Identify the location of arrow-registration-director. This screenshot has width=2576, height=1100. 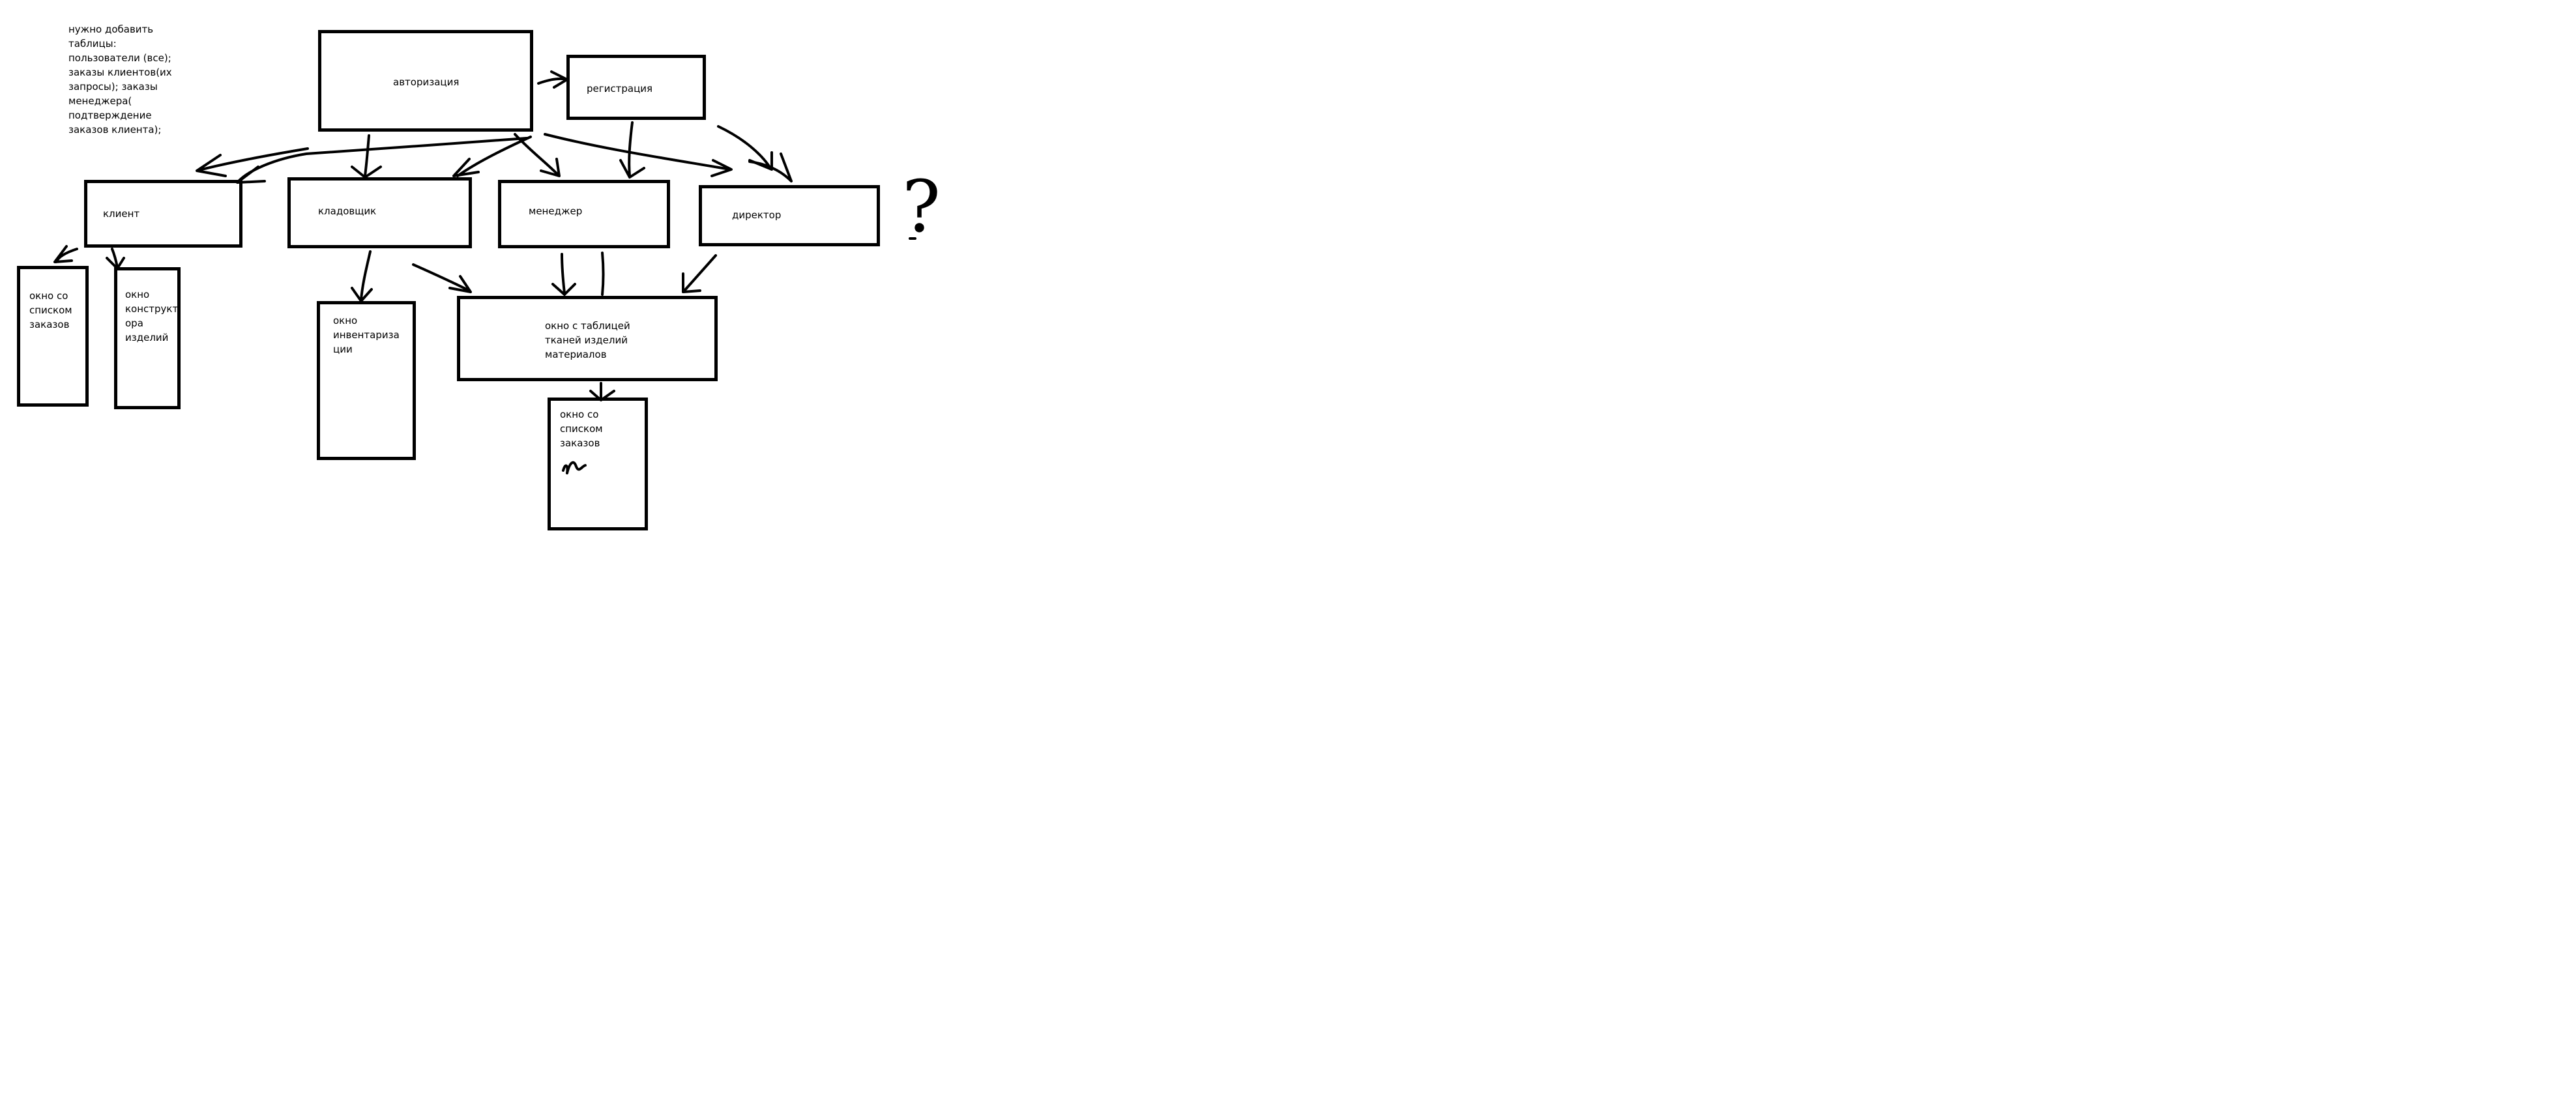
(745, 148).